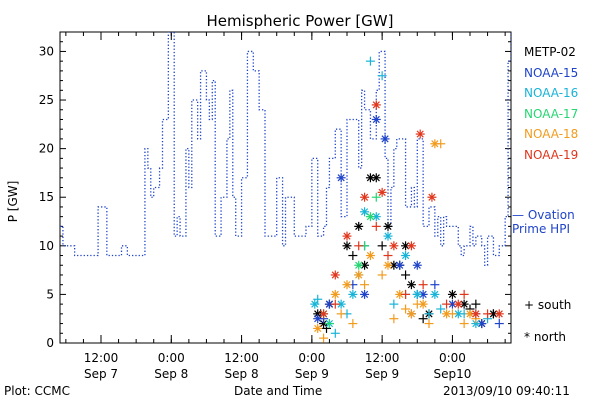 The height and width of the screenshot is (400, 600). Describe the element at coordinates (311, 358) in the screenshot. I see `x-tick-label-time: 0:00` at that location.